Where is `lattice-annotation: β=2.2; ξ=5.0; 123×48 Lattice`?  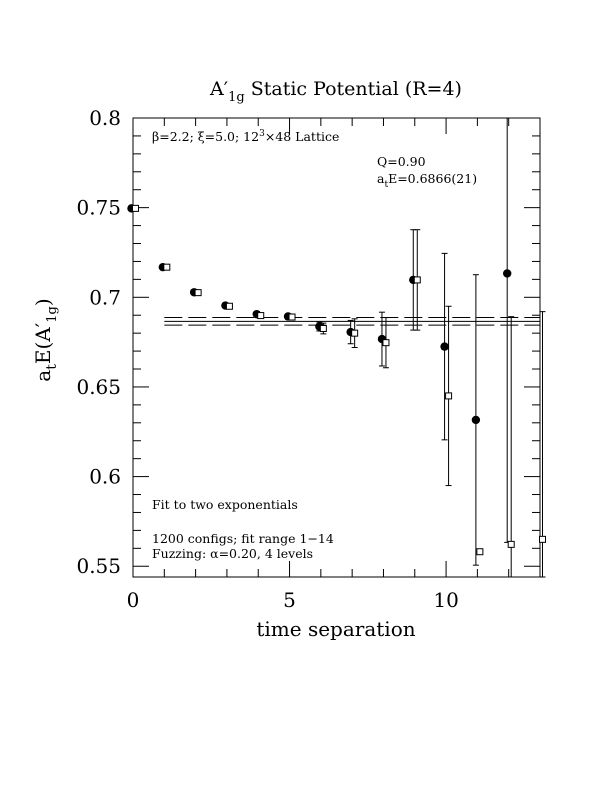 lattice-annotation: β=2.2; ξ=5.0; 123×48 Lattice is located at coordinates (245, 136).